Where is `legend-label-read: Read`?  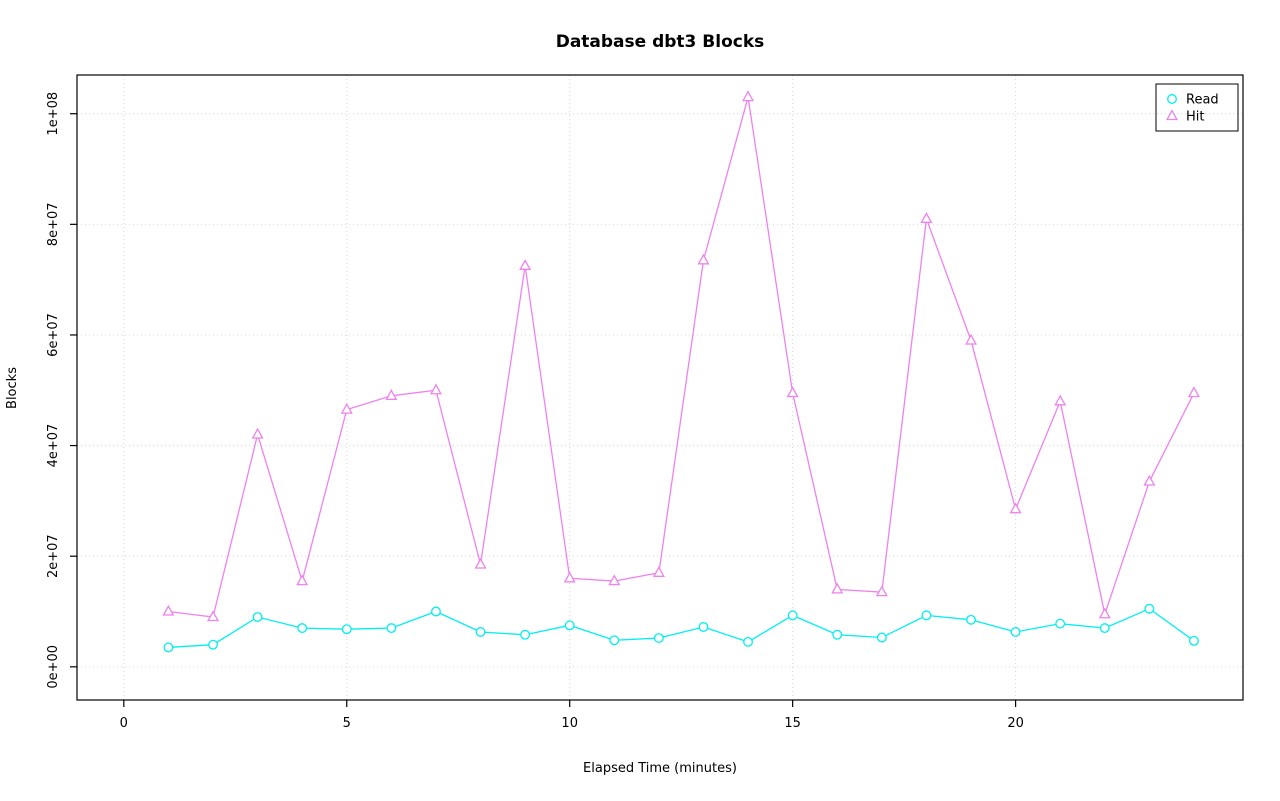
legend-label-read: Read is located at coordinates (1202, 100).